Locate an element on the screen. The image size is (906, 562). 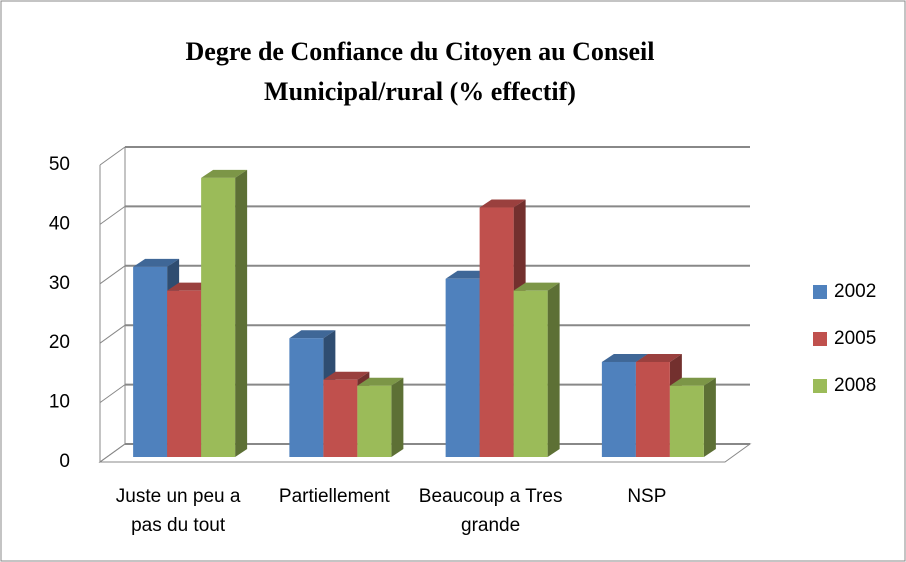
y-tick-label: 0 is located at coordinates (64, 461).